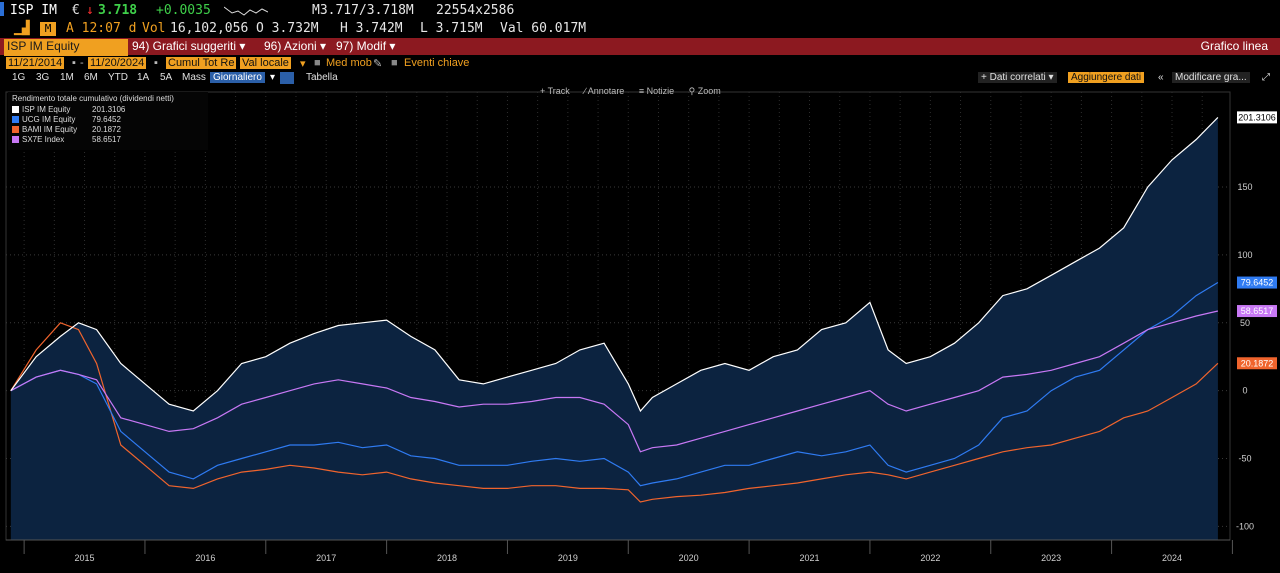  Describe the element at coordinates (67, 77) in the screenshot. I see `period-1M: 1M` at that location.